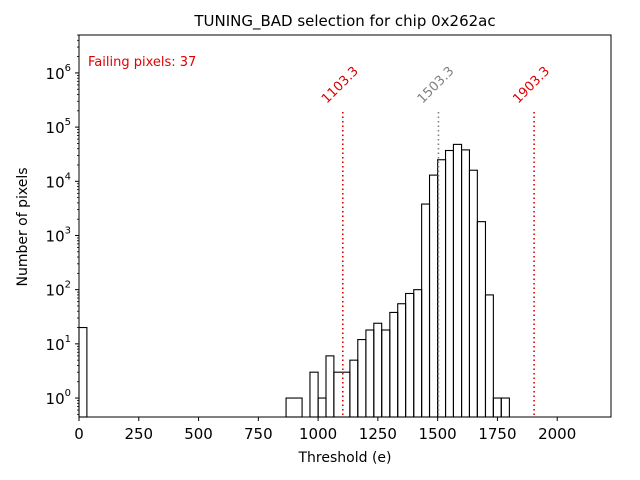 The width and height of the screenshot is (640, 480). What do you see at coordinates (58, 127) in the screenshot?
I see `y-tick-label: 10⁵` at bounding box center [58, 127].